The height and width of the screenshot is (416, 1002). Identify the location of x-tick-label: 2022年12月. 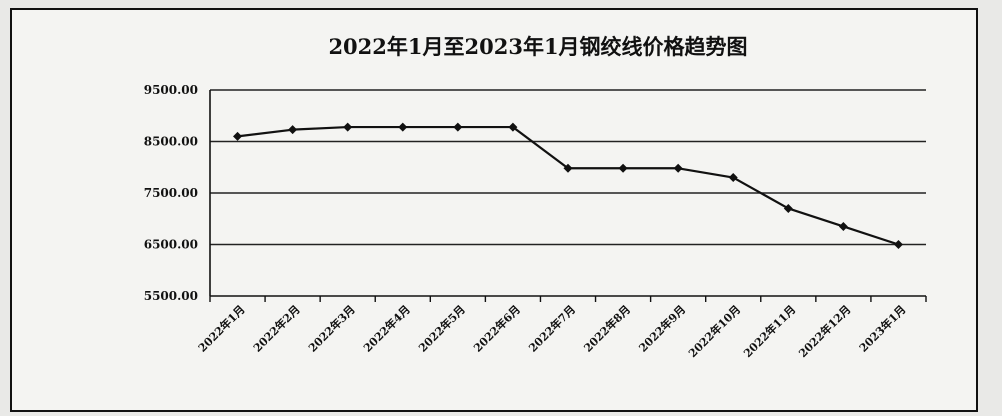
(825, 331).